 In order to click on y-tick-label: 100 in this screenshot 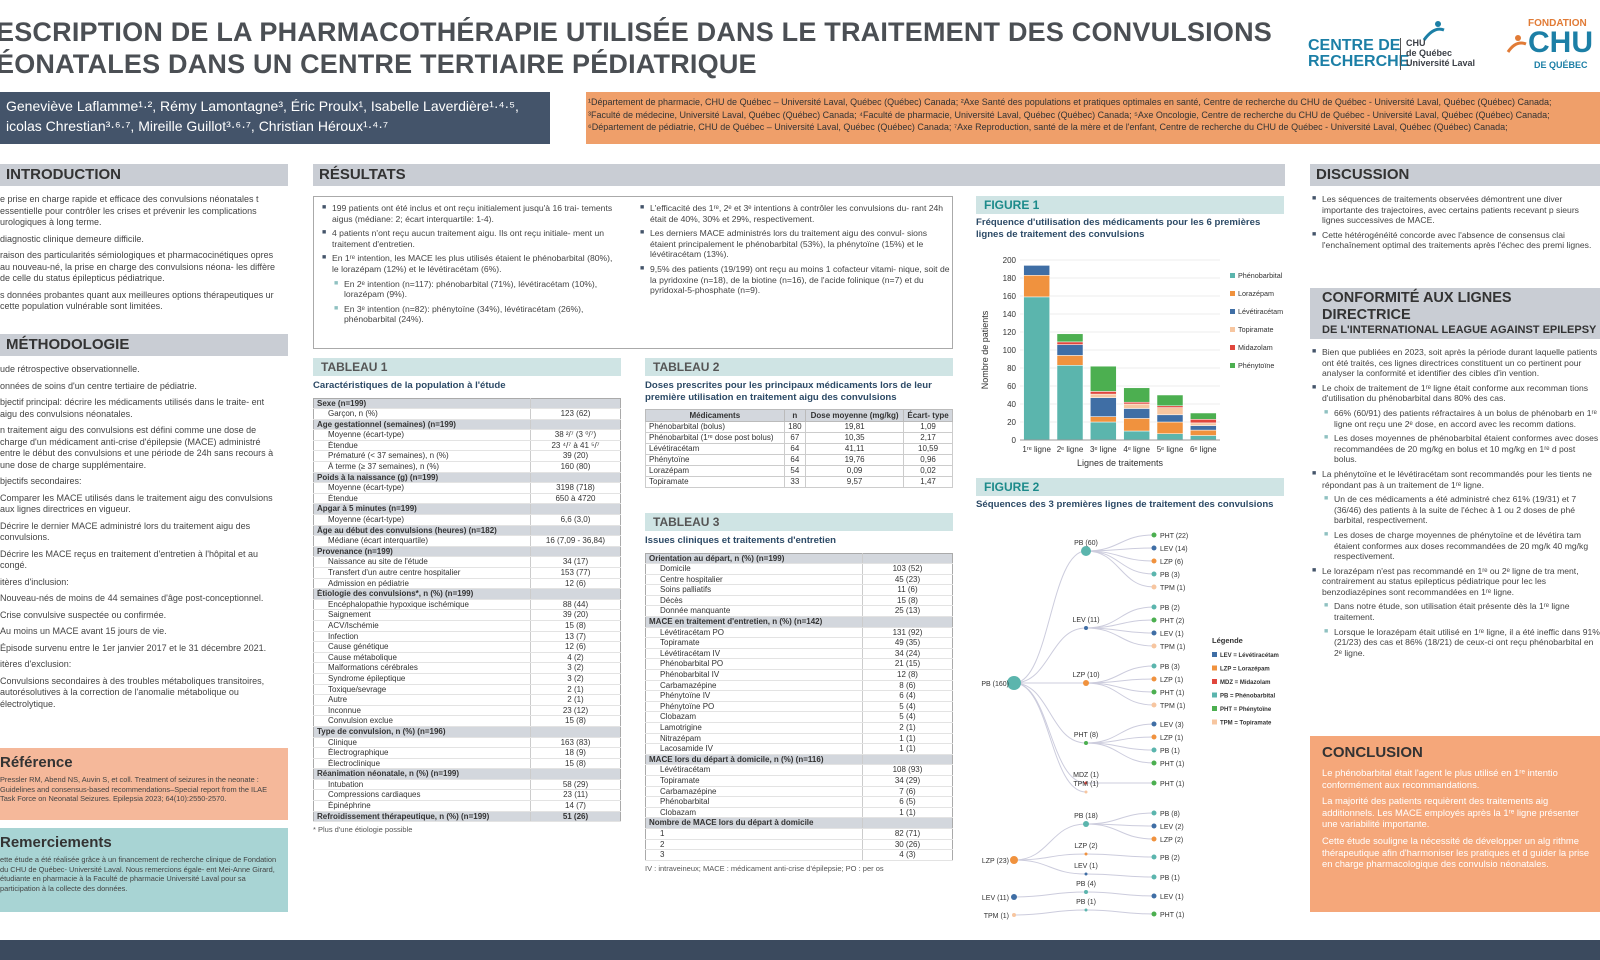, I will do `click(1010, 350)`.